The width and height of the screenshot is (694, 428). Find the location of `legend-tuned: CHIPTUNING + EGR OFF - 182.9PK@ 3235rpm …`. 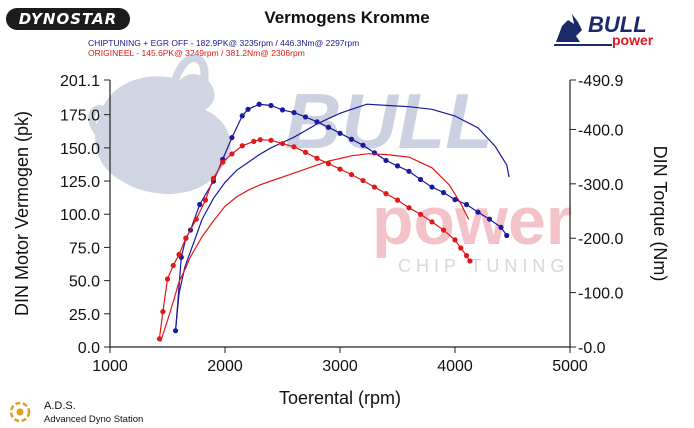

legend-tuned: CHIPTUNING + EGR OFF - 182.9PK@ 3235rpm … is located at coordinates (224, 43).